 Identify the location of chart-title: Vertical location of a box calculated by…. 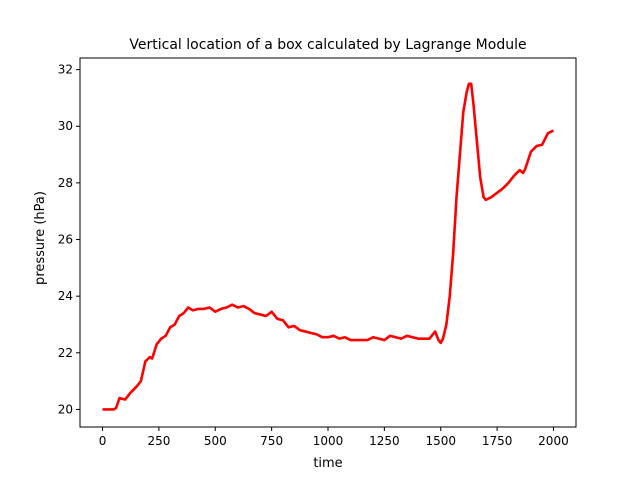
(327, 45).